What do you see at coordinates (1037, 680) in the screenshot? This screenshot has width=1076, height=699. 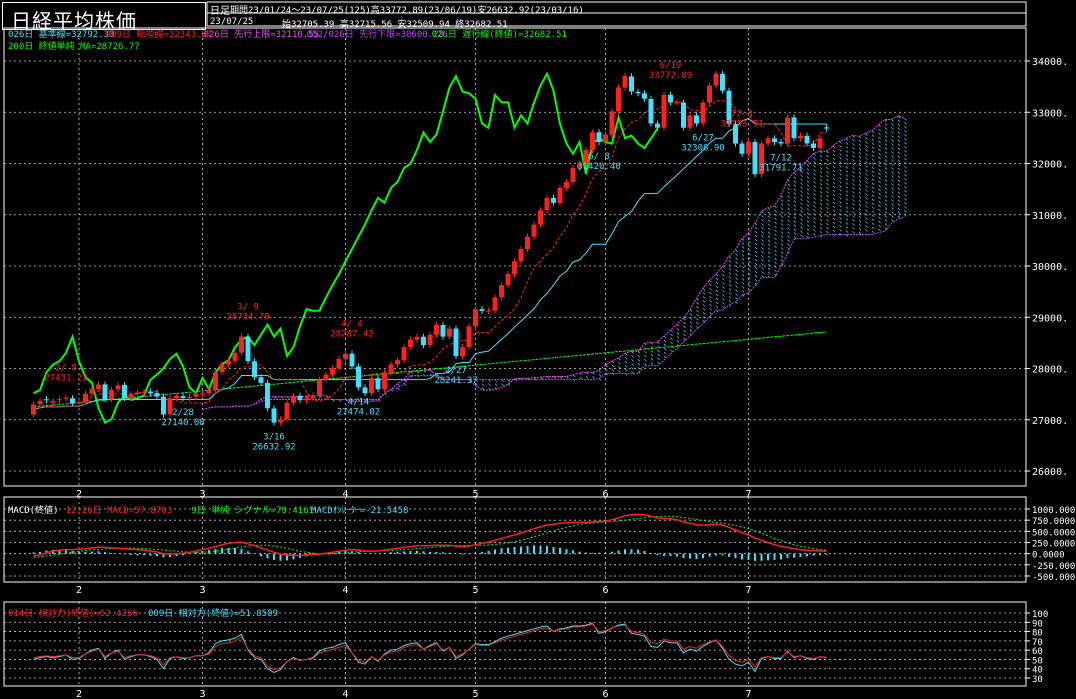 I see `y-tick-label: 30` at bounding box center [1037, 680].